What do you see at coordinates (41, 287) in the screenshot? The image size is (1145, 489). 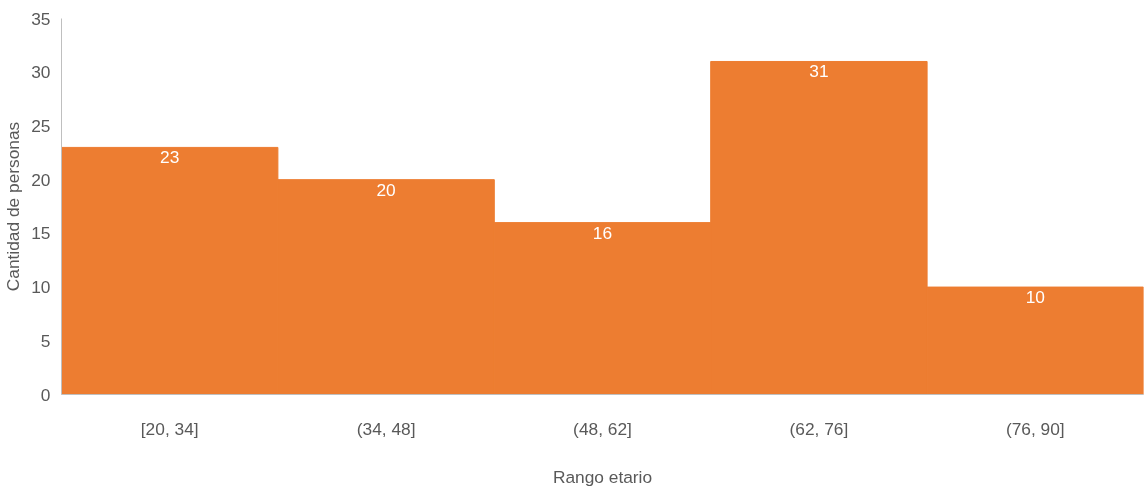 I see `y-tick-label: 10` at bounding box center [41, 287].